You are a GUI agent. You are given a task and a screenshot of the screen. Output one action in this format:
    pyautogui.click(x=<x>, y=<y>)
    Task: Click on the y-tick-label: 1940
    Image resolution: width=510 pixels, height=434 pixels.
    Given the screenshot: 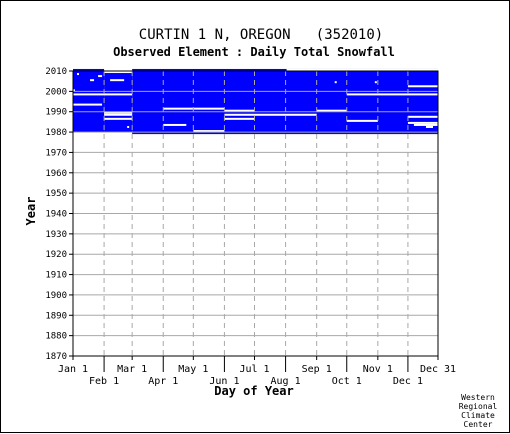 What is the action you would take?
    pyautogui.click(x=56, y=215)
    